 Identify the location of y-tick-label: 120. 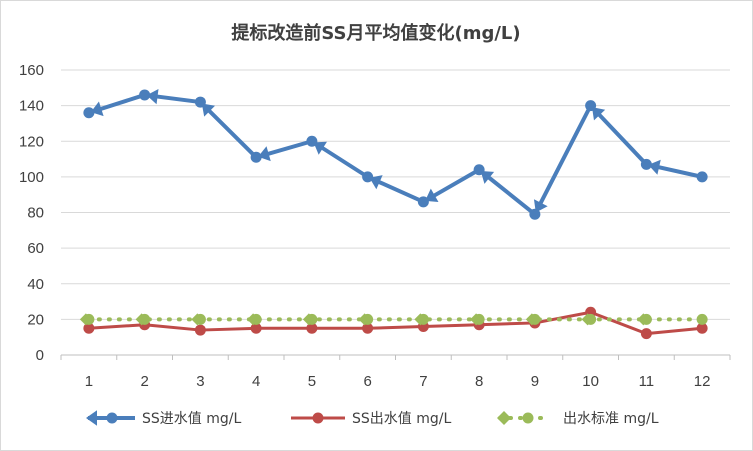
(31, 141).